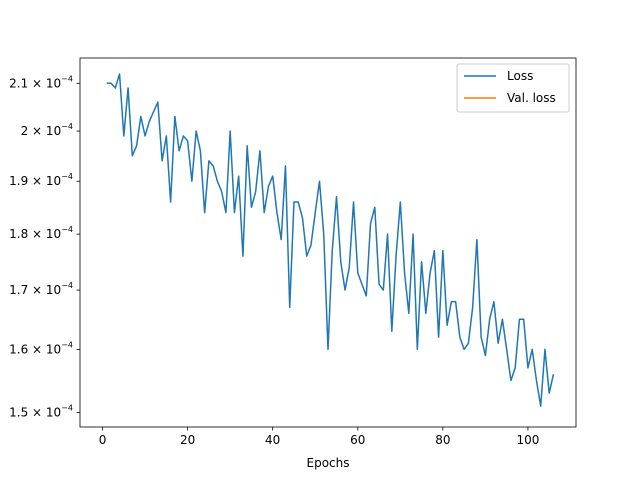 Image resolution: width=640 pixels, height=480 pixels. Describe the element at coordinates (187, 440) in the screenshot. I see `x-tick-label: 20` at that location.